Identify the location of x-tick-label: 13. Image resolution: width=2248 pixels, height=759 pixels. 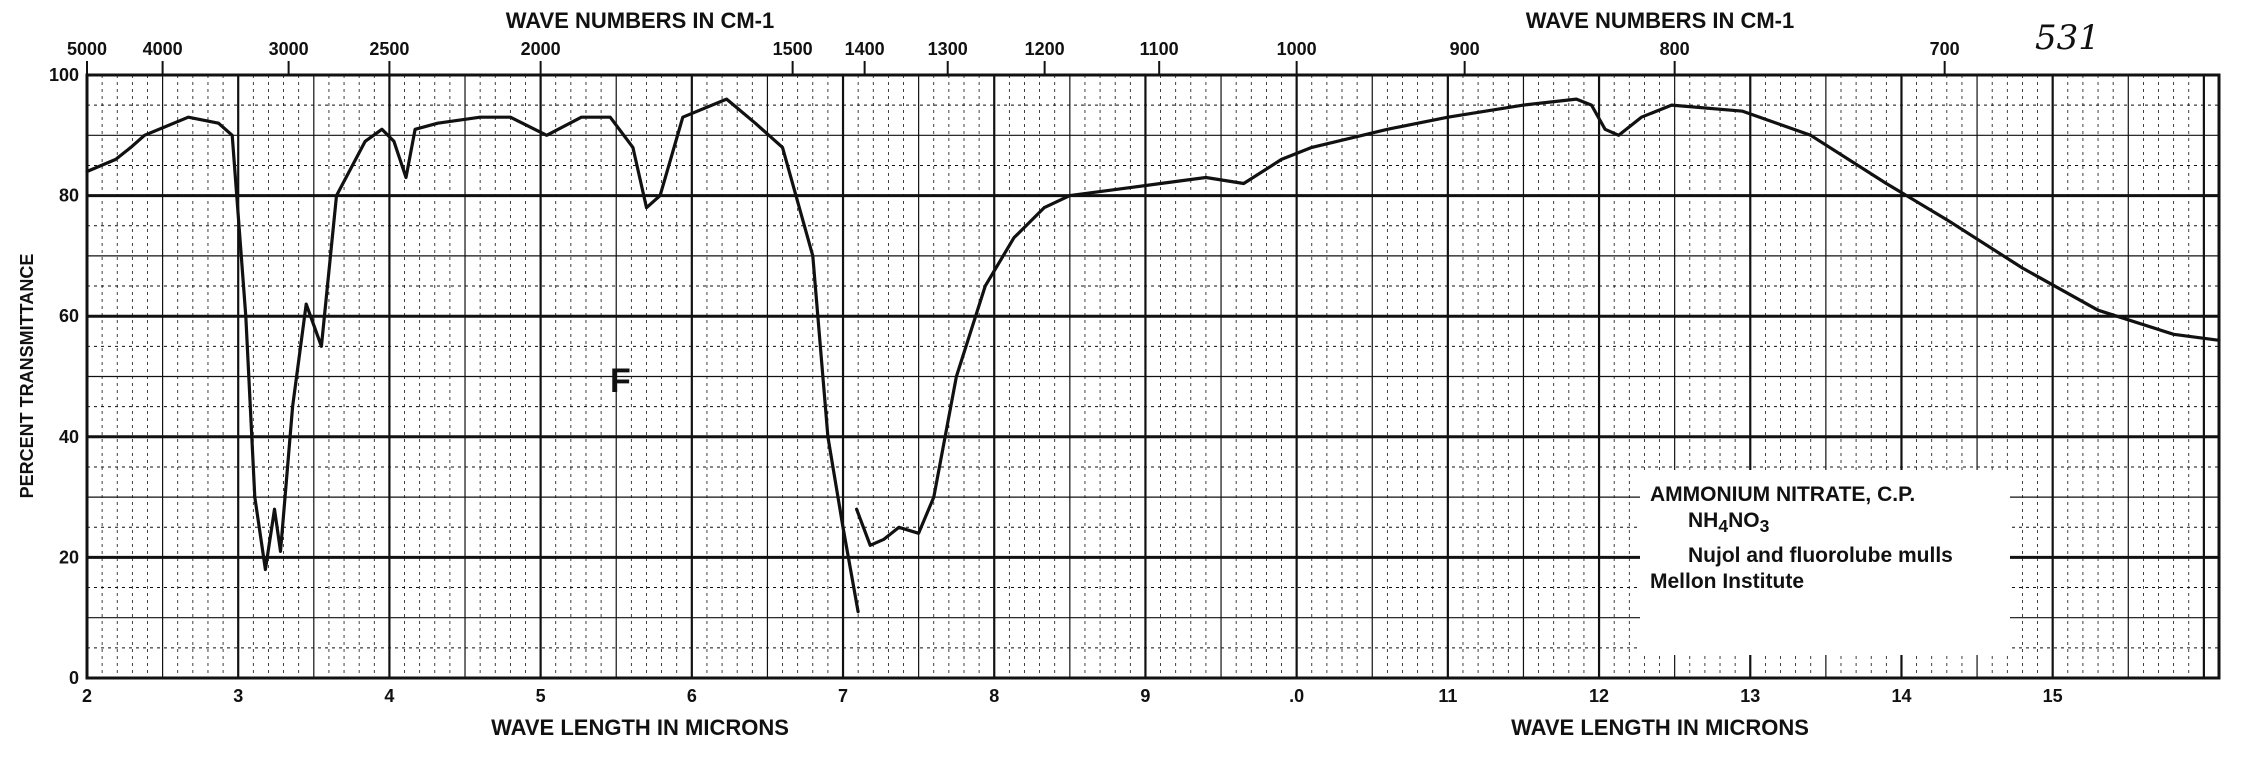
(1750, 696).